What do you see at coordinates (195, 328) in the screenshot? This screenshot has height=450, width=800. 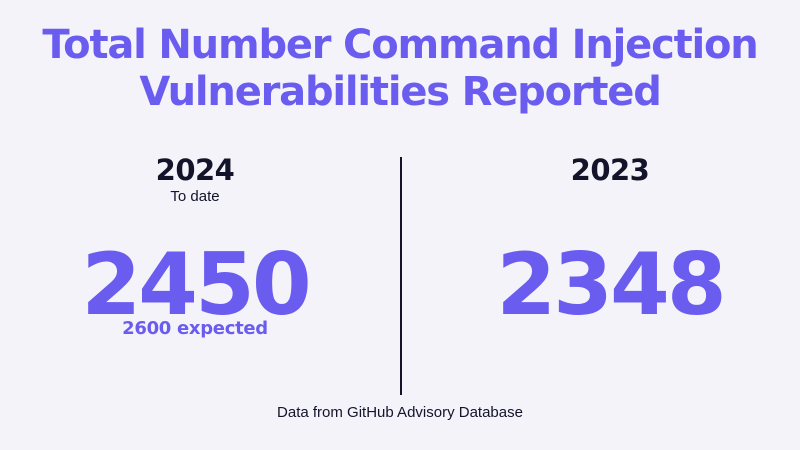 I see `expected-note: 2600 expected` at bounding box center [195, 328].